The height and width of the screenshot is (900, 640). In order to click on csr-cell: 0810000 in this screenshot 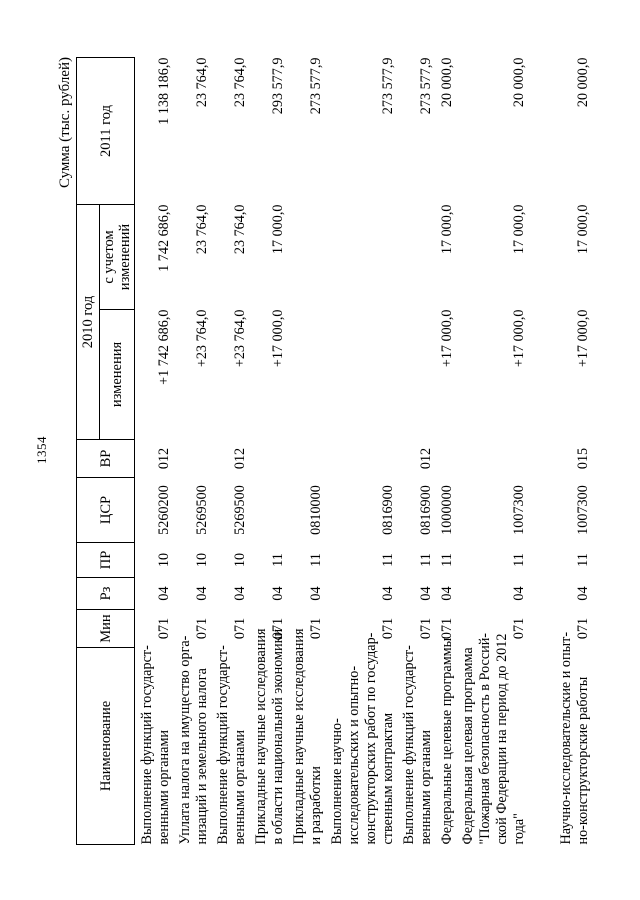, I will do `click(316, 510)`.